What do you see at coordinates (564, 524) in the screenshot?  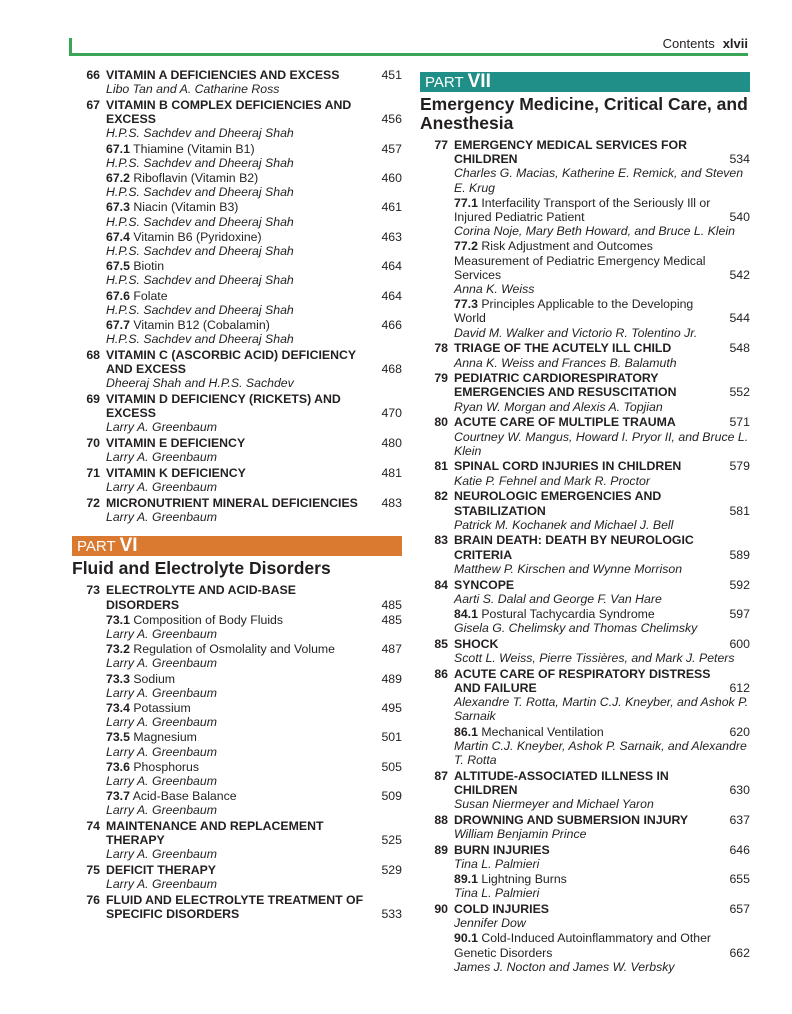 I see `authors: Patrick M. Kochanek and Michael J. Bell` at bounding box center [564, 524].